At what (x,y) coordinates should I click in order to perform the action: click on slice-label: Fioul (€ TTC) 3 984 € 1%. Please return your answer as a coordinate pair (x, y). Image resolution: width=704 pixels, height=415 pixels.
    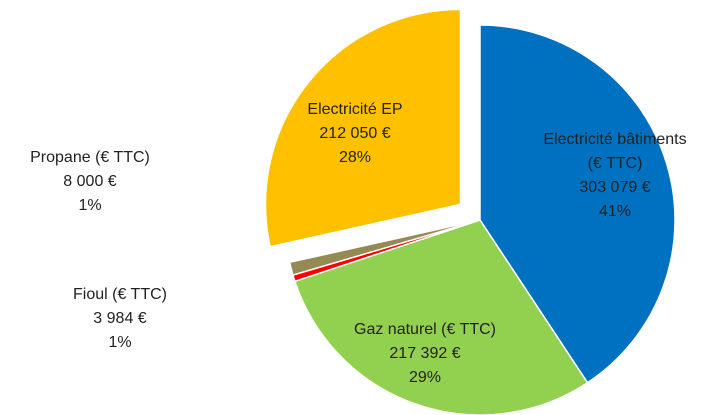
    Looking at the image, I should click on (120, 319).